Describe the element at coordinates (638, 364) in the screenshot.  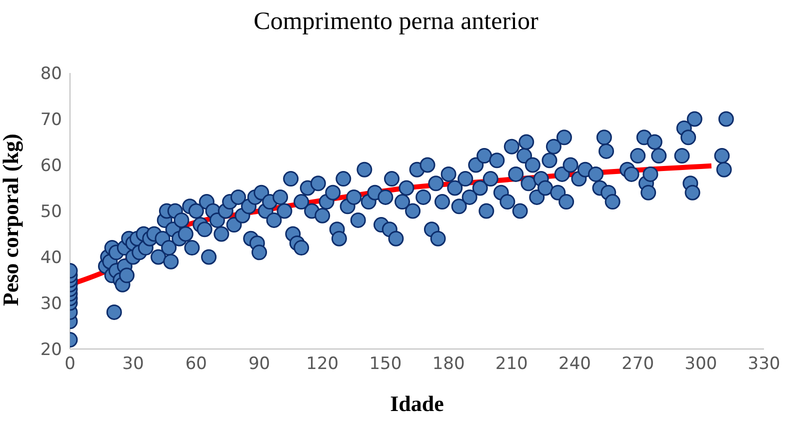
I see `x-tick-label: 270` at that location.